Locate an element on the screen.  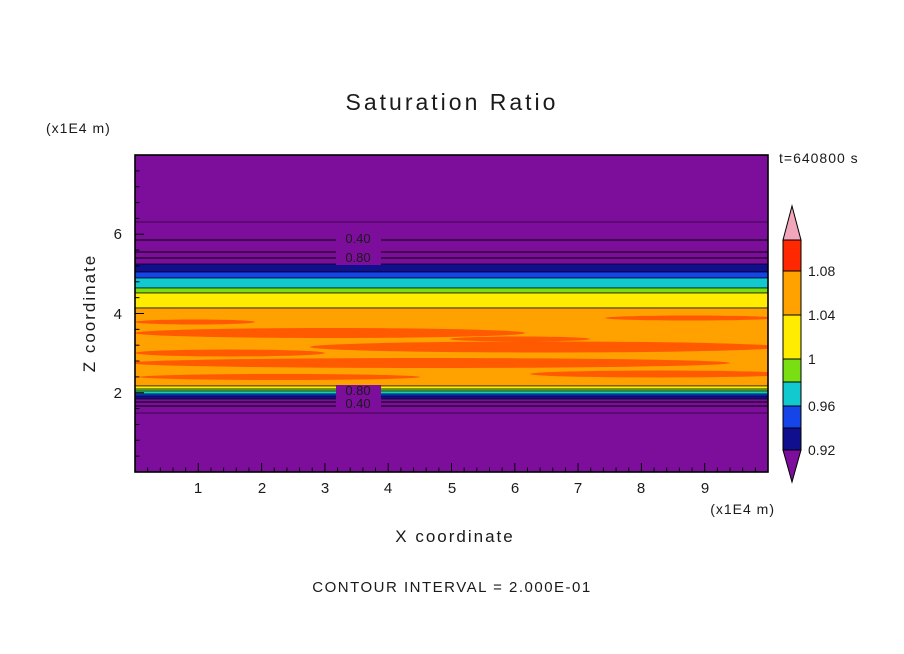
time-annotation: t=640800 s is located at coordinates (819, 158).